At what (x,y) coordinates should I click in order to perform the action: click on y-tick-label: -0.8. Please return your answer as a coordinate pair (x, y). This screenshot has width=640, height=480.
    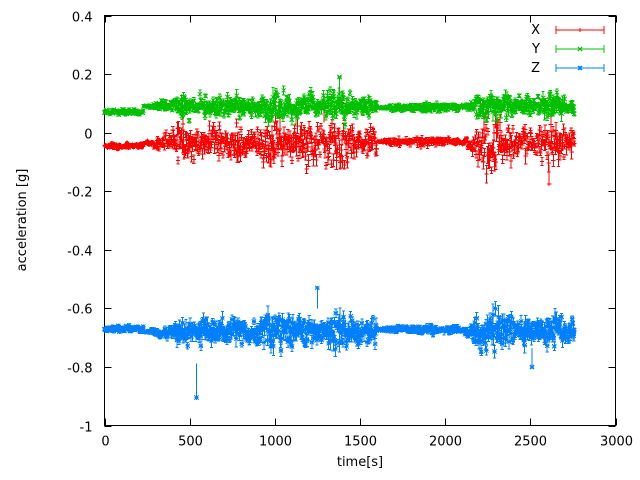
    Looking at the image, I should click on (79, 369).